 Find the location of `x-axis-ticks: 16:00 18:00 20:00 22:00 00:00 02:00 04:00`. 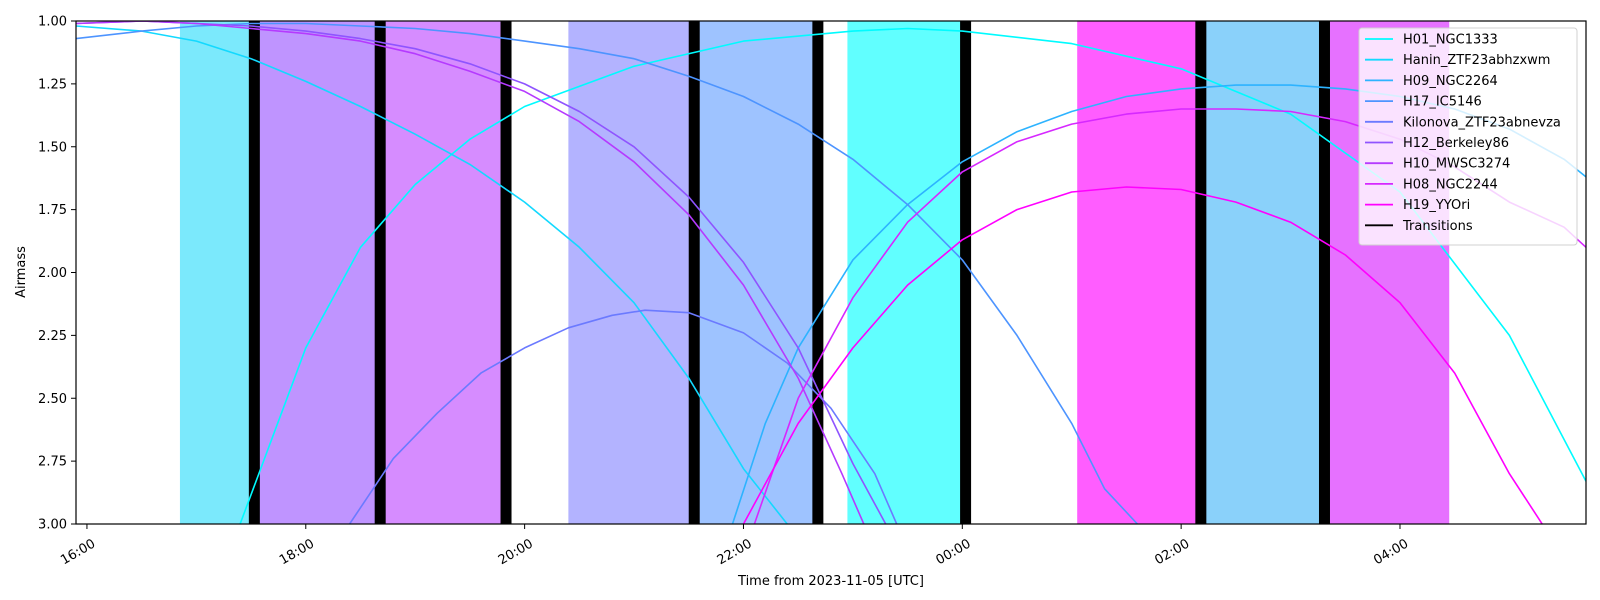

x-axis-ticks: 16:00 18:00 20:00 22:00 00:00 02:00 04:00 is located at coordinates (734, 546).